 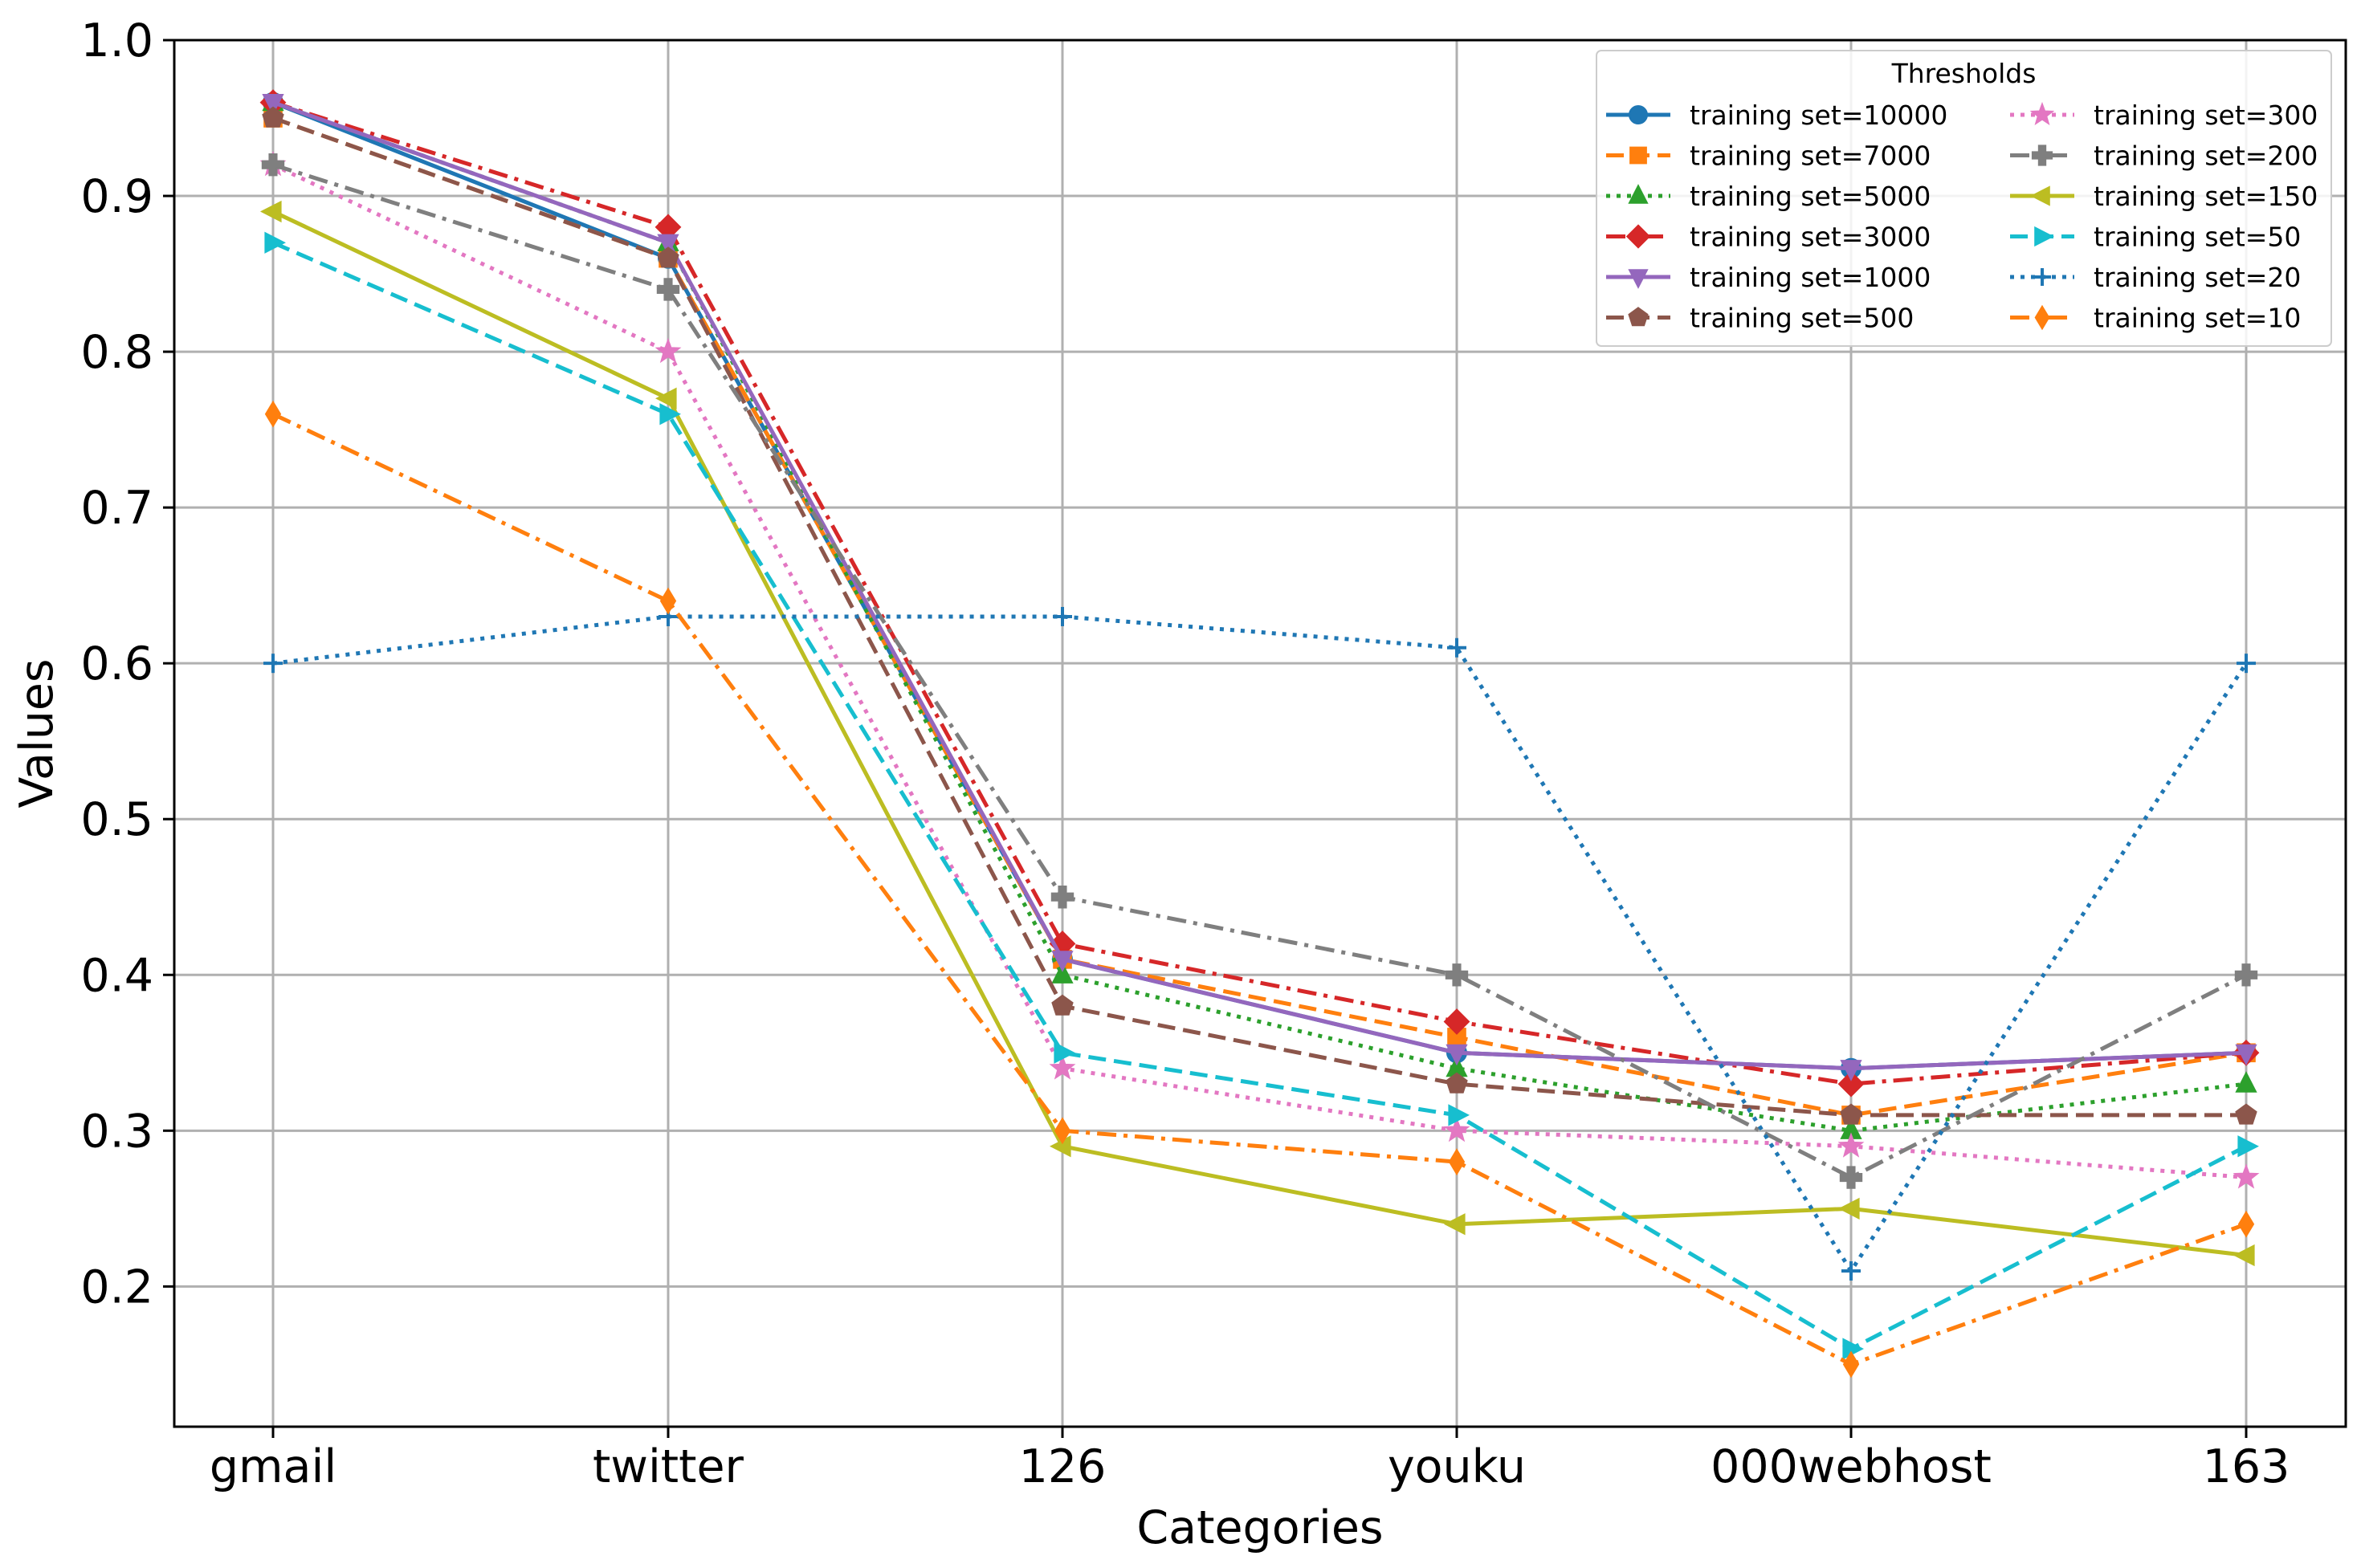 What do you see at coordinates (116, 663) in the screenshot?
I see `y-tick-label: 0.6` at bounding box center [116, 663].